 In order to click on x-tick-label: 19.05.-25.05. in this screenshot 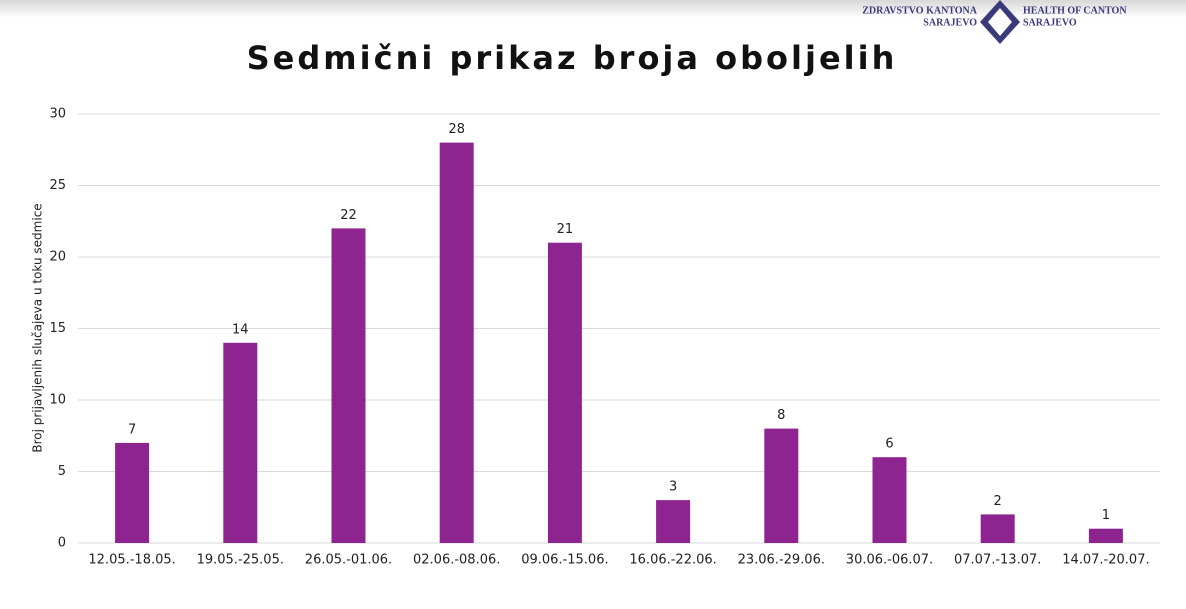, I will do `click(240, 560)`.